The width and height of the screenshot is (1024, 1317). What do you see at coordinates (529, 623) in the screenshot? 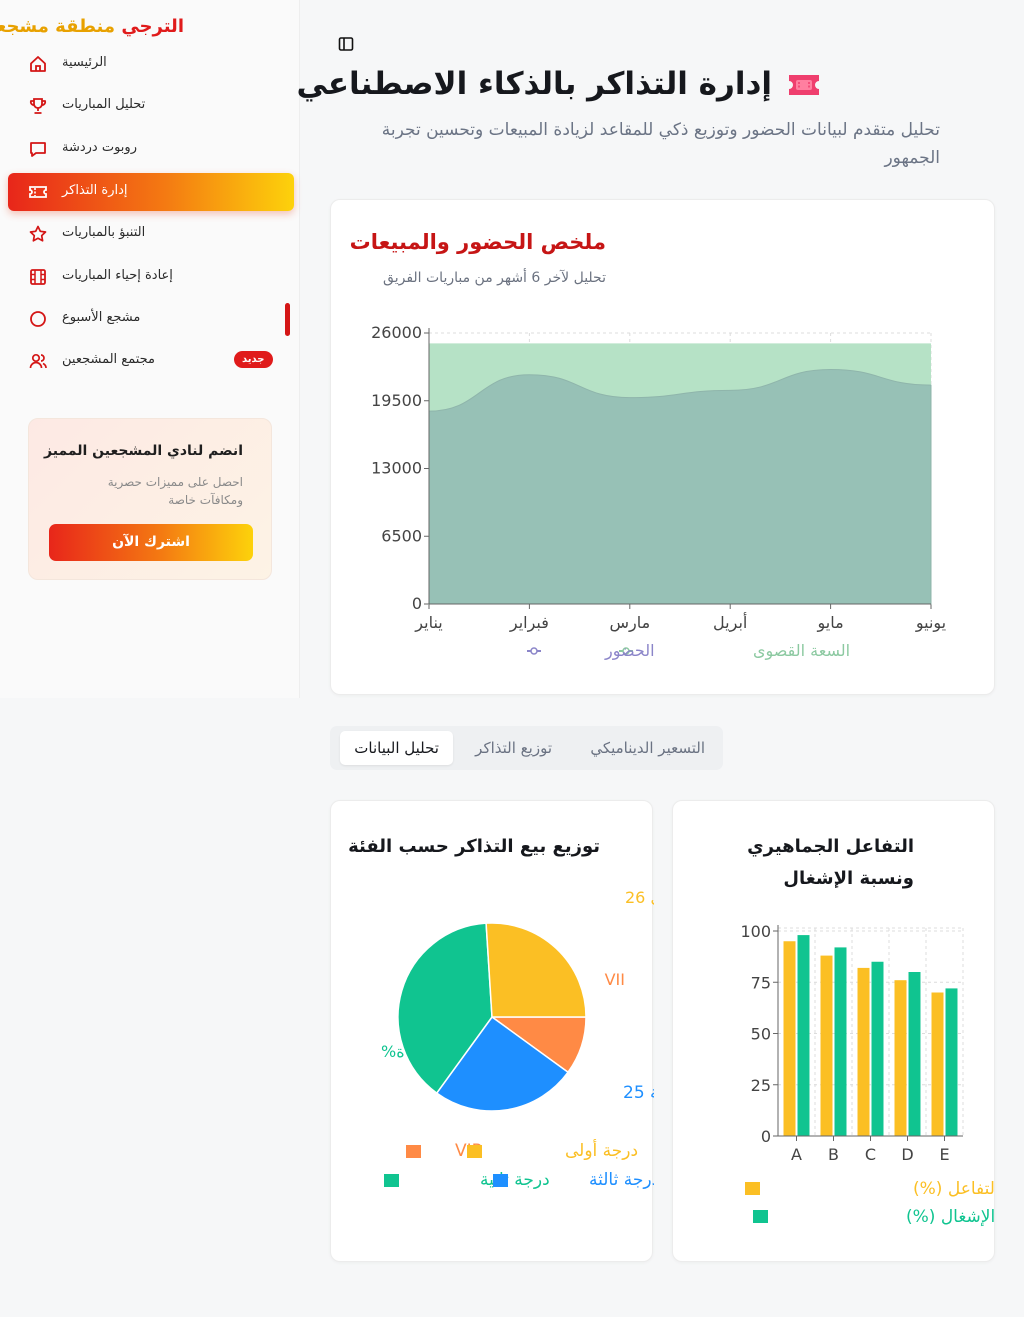
I see `x-tick-label: فبراير` at bounding box center [529, 623].